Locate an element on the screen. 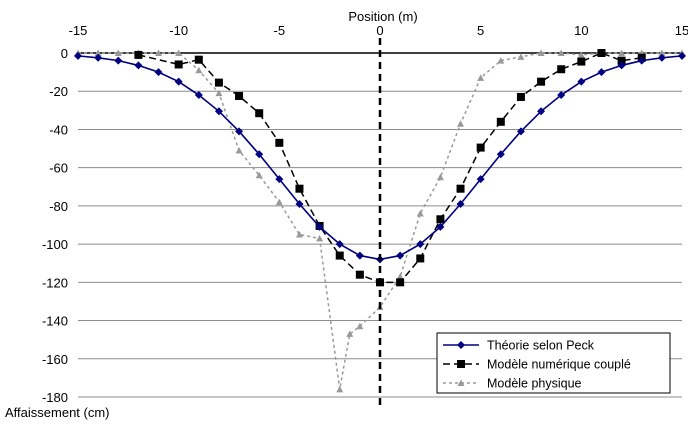 The width and height of the screenshot is (688, 426). x-axis-title: Position (m) is located at coordinates (382, 16).